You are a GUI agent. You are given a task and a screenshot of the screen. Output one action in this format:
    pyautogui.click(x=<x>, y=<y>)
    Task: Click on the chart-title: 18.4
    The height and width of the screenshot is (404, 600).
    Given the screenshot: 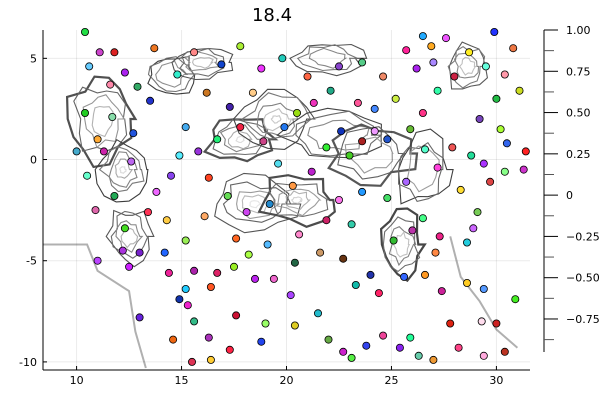 What is the action you would take?
    pyautogui.click(x=272, y=15)
    